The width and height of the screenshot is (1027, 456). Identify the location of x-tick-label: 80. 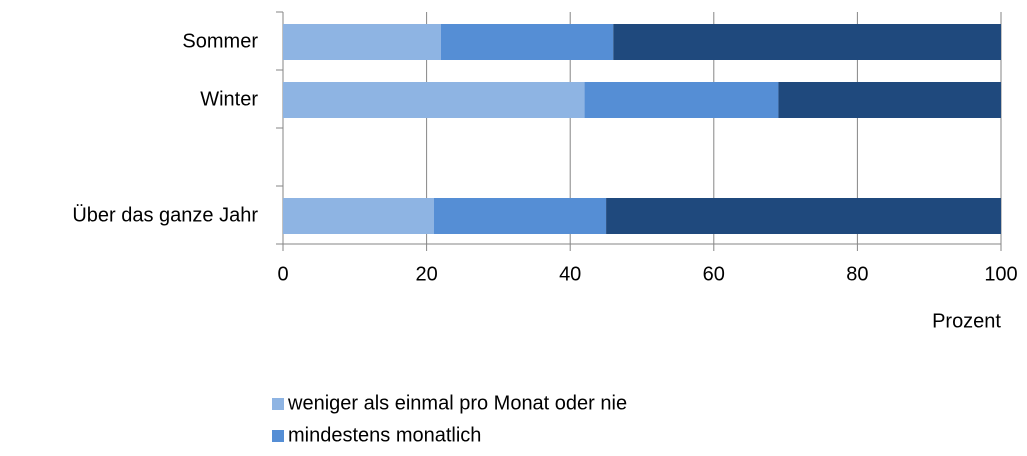
(857, 274).